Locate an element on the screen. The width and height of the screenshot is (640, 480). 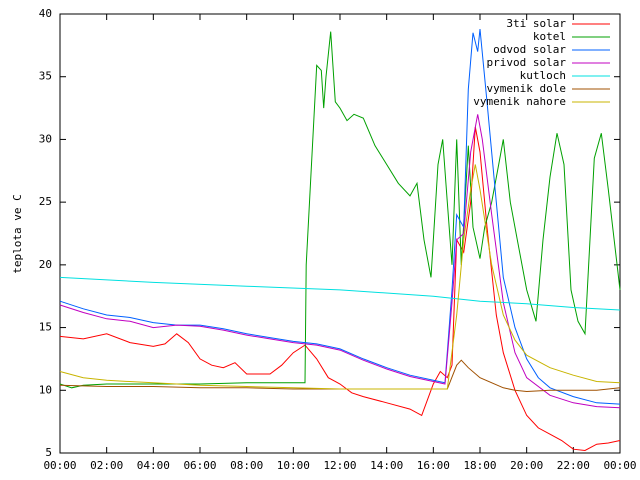
legend-label: vymenik nahore is located at coordinates (519, 101).